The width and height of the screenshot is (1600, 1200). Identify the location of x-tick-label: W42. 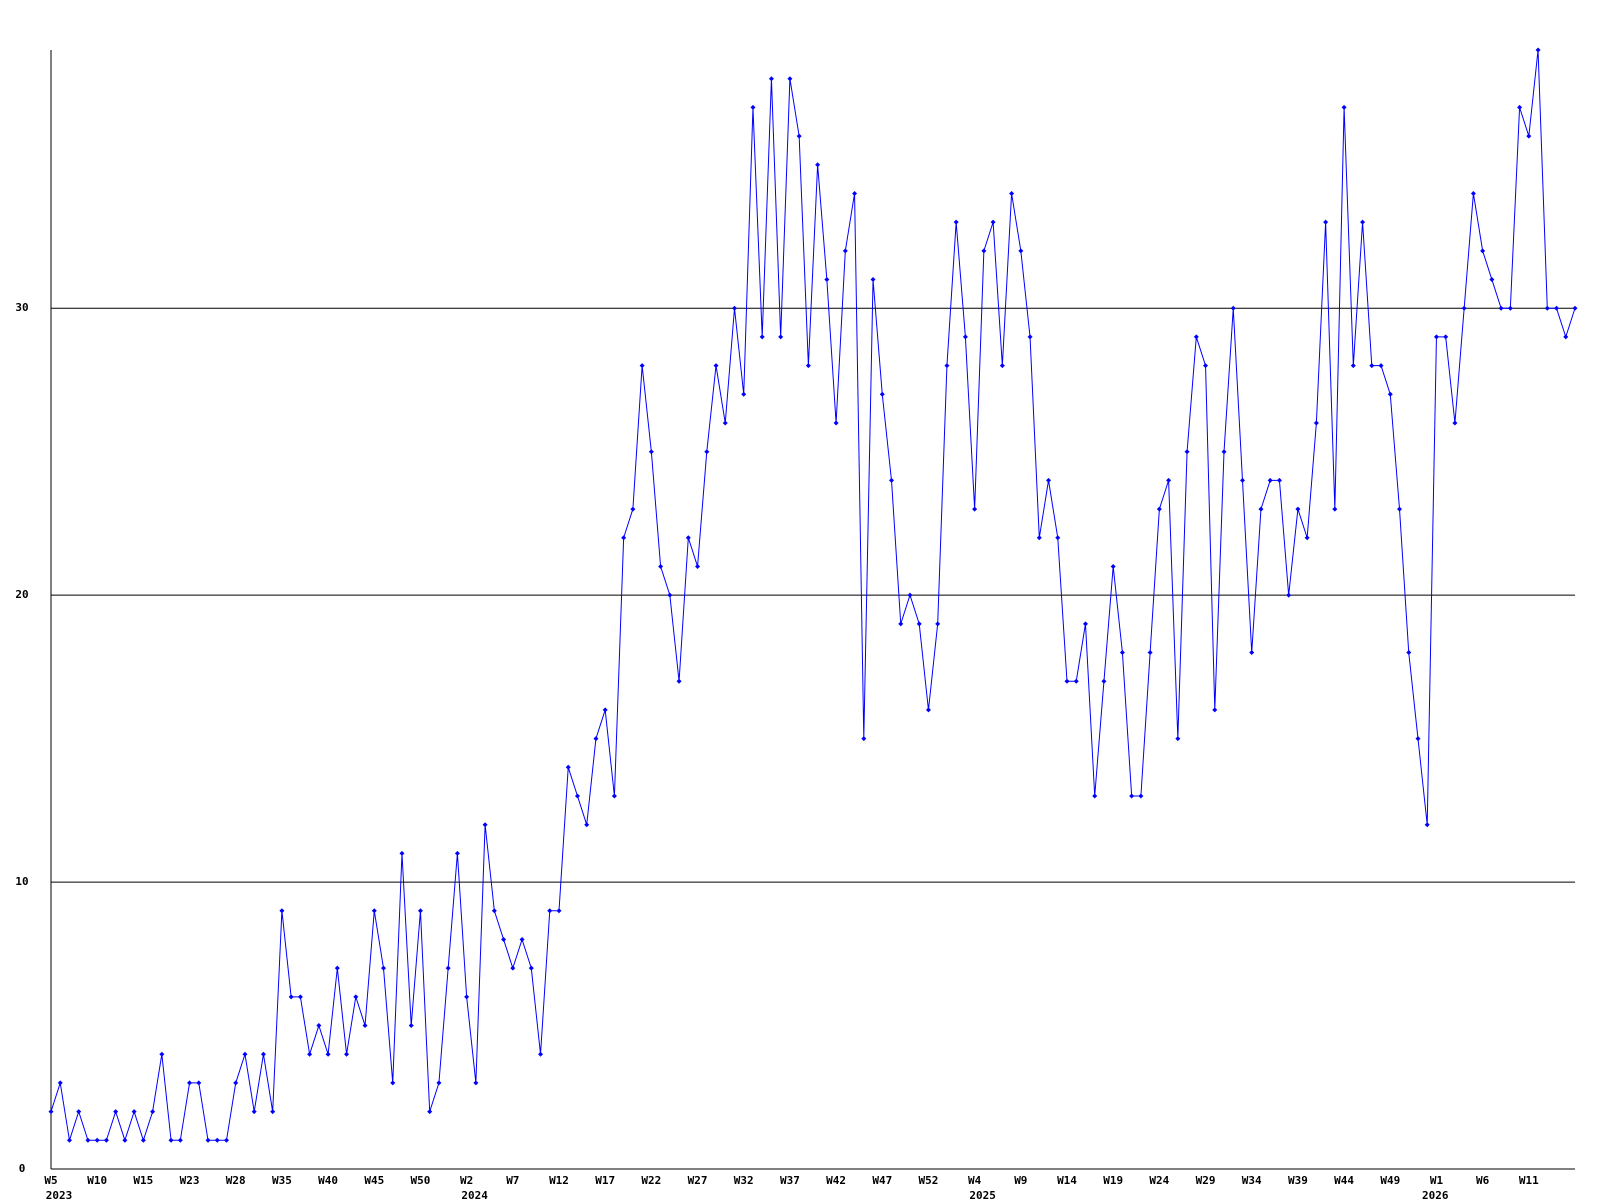
(836, 1180).